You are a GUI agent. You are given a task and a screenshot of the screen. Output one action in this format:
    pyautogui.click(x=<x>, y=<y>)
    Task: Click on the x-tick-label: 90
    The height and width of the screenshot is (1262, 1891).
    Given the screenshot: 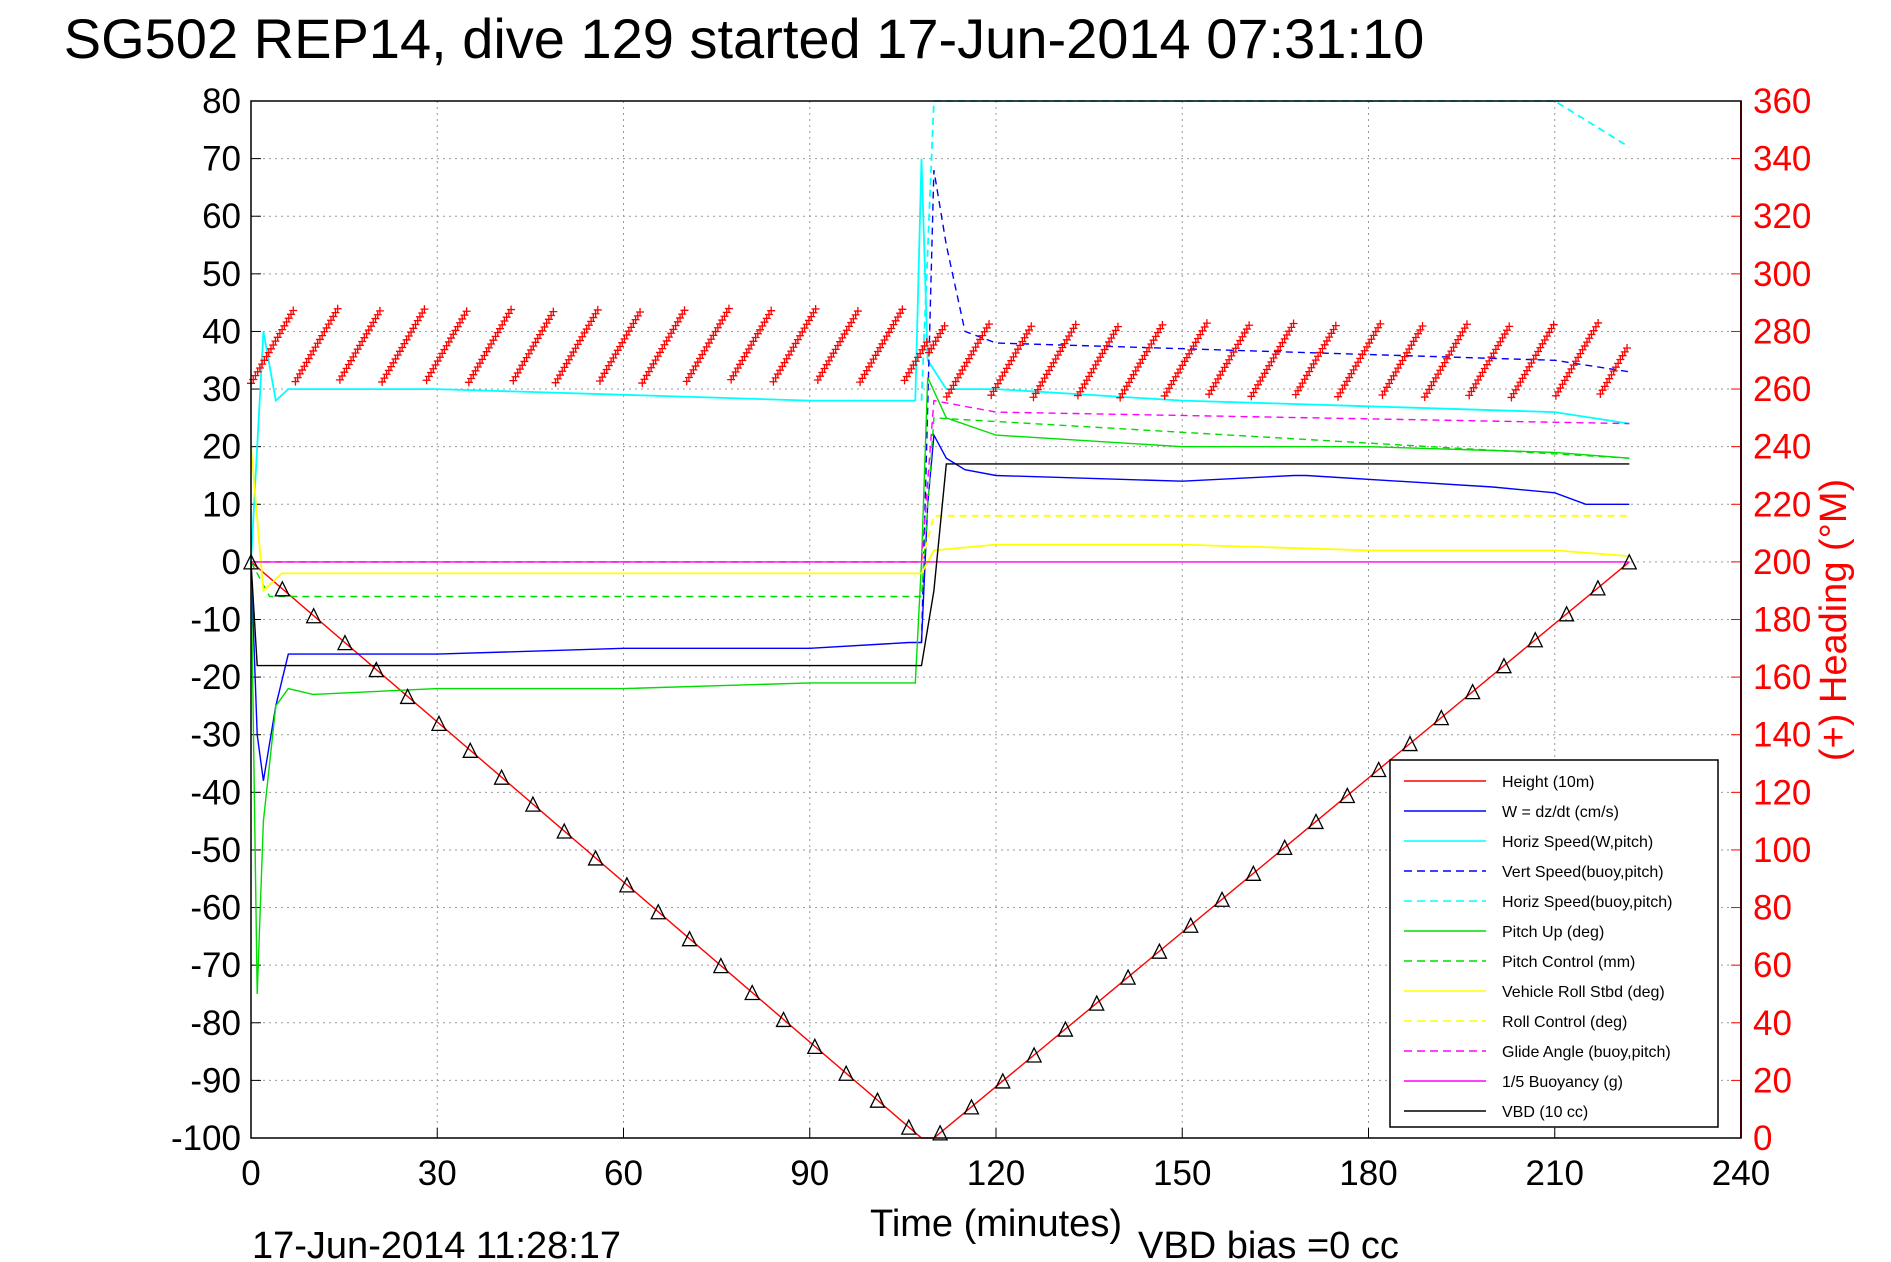 What is the action you would take?
    pyautogui.click(x=809, y=1173)
    